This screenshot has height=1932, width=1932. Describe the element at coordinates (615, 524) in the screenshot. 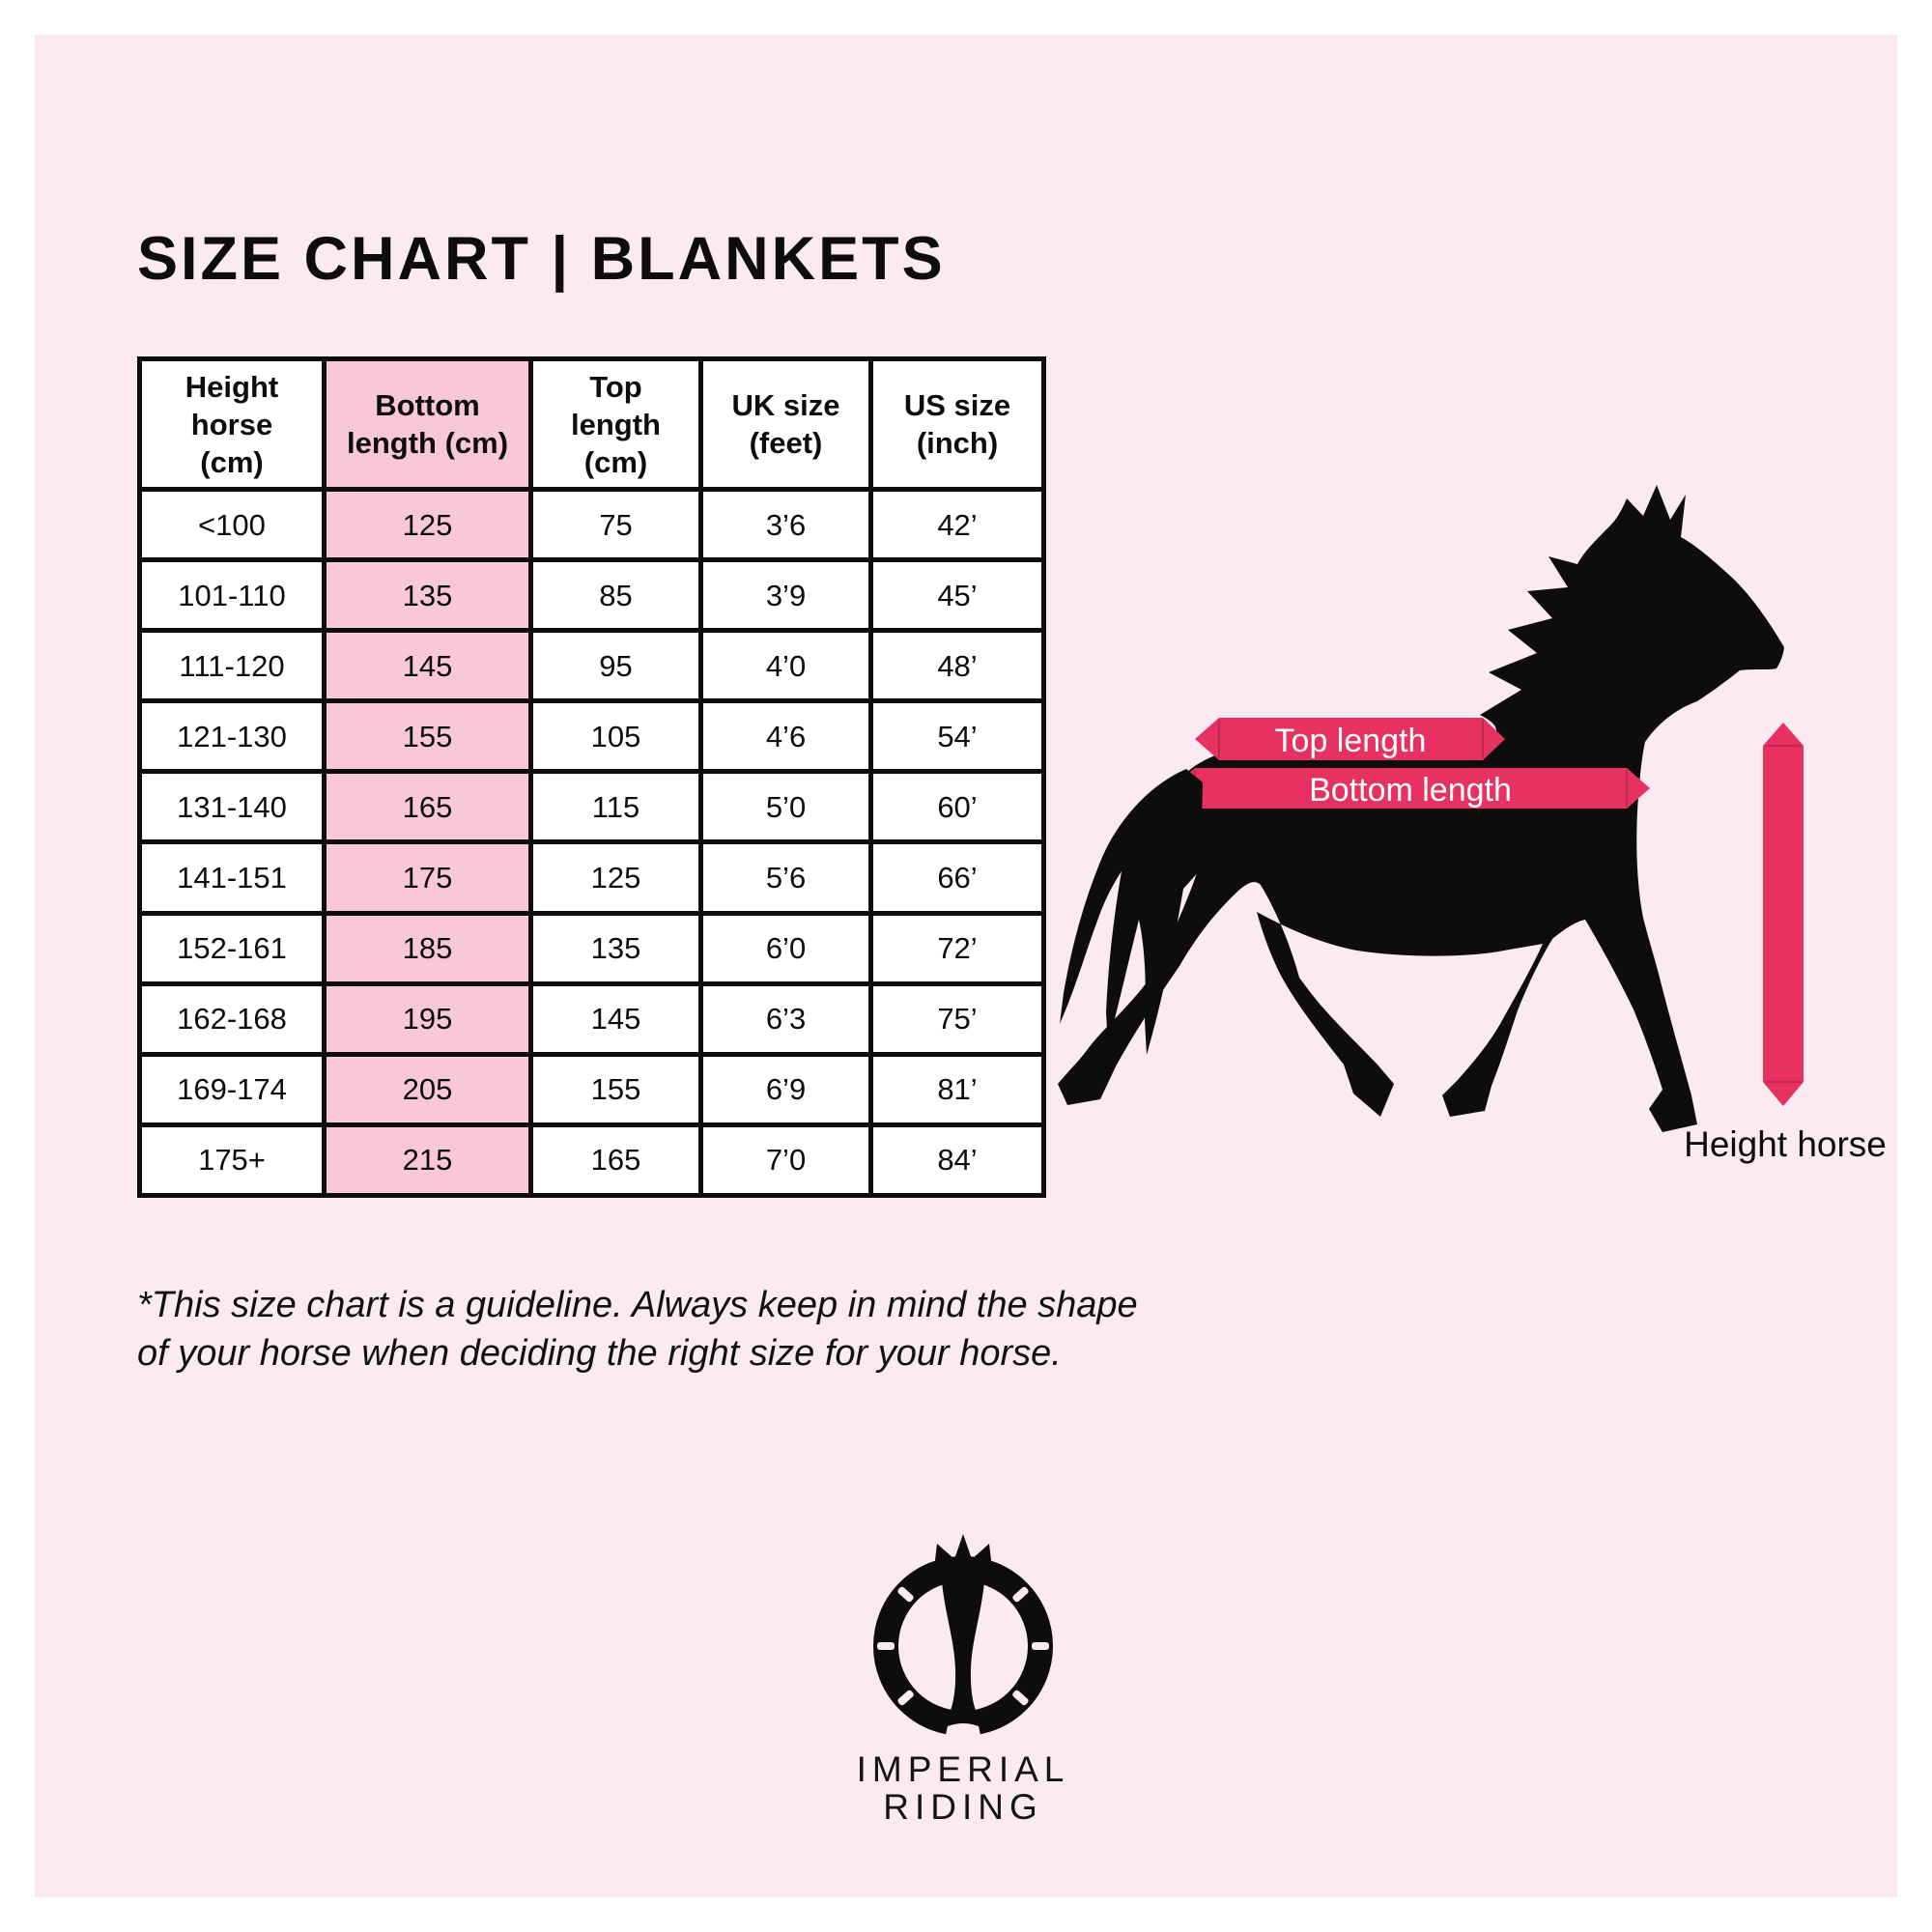

I see `table-cell: 75` at that location.